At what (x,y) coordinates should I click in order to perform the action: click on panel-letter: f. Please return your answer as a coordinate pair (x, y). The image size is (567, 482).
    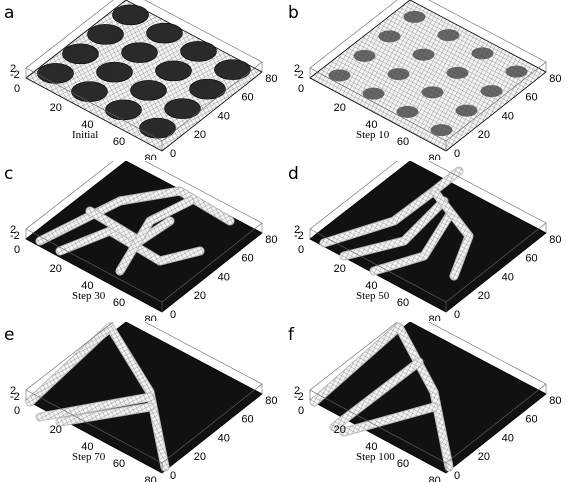
    Looking at the image, I should click on (291, 335).